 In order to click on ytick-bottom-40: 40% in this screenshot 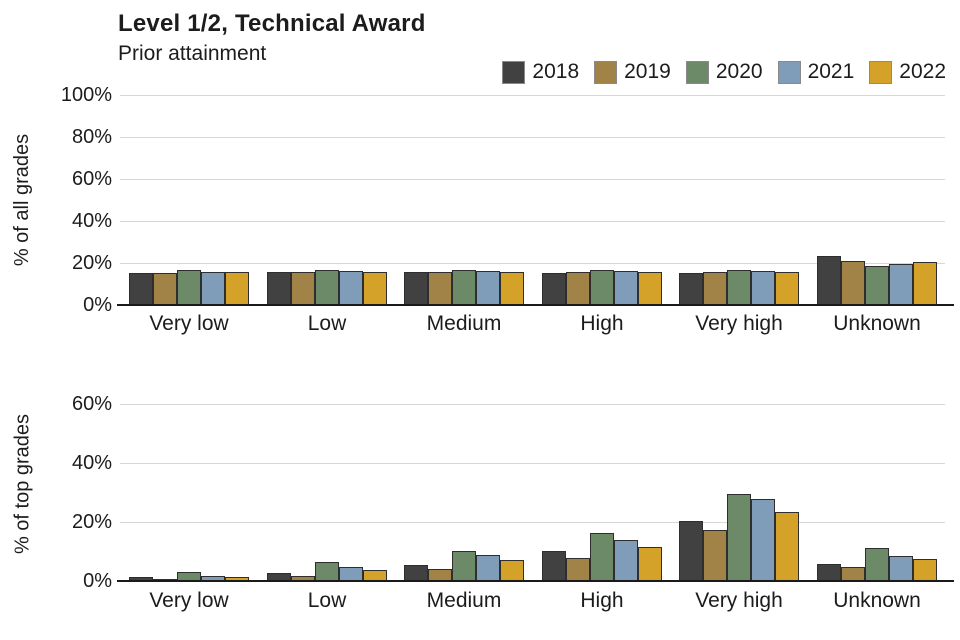, I will do `click(91, 463)`.